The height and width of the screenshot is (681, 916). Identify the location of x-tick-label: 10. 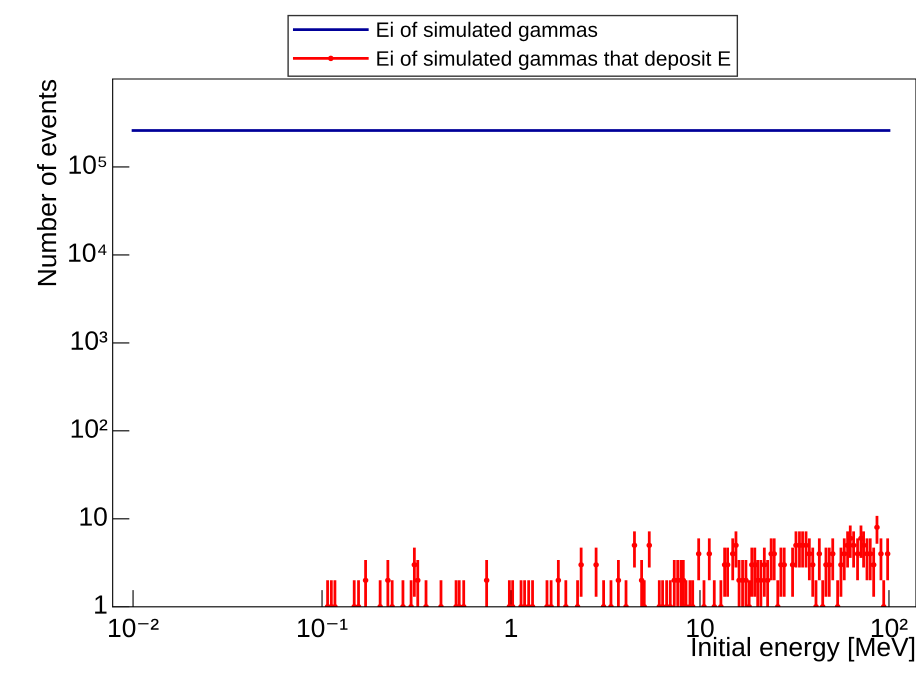
(700, 628).